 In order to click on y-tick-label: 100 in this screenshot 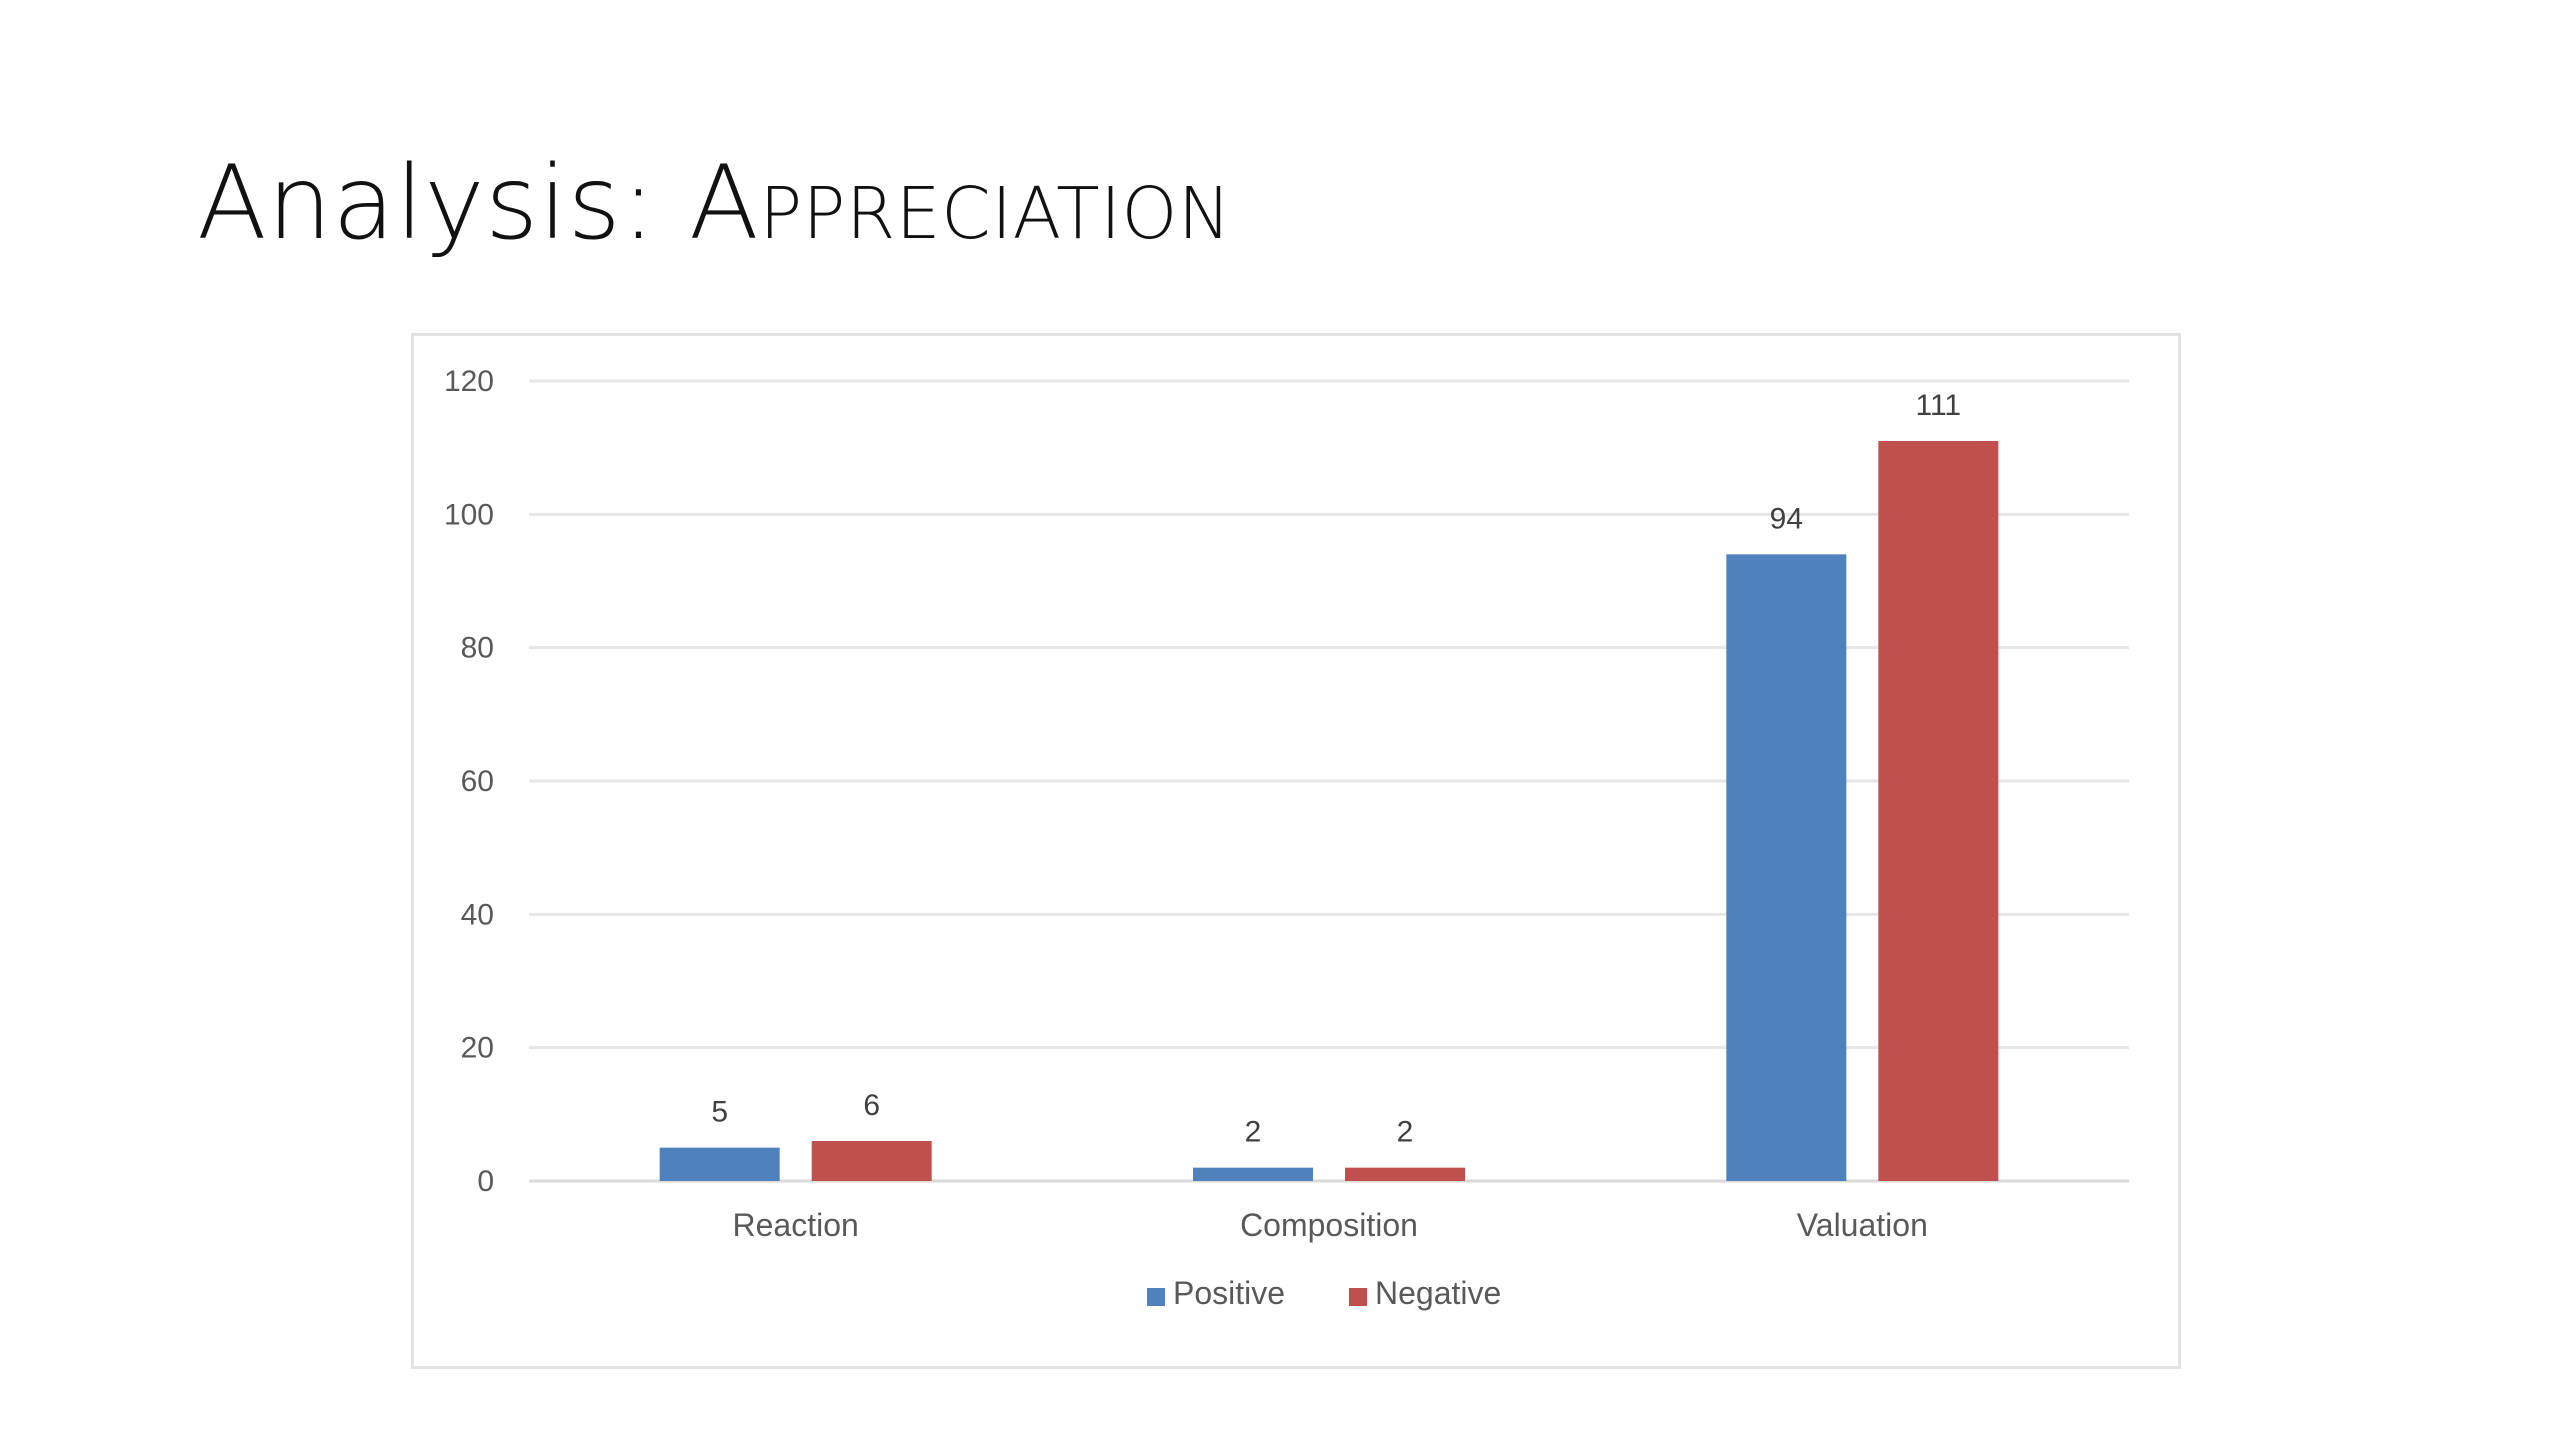, I will do `click(469, 514)`.